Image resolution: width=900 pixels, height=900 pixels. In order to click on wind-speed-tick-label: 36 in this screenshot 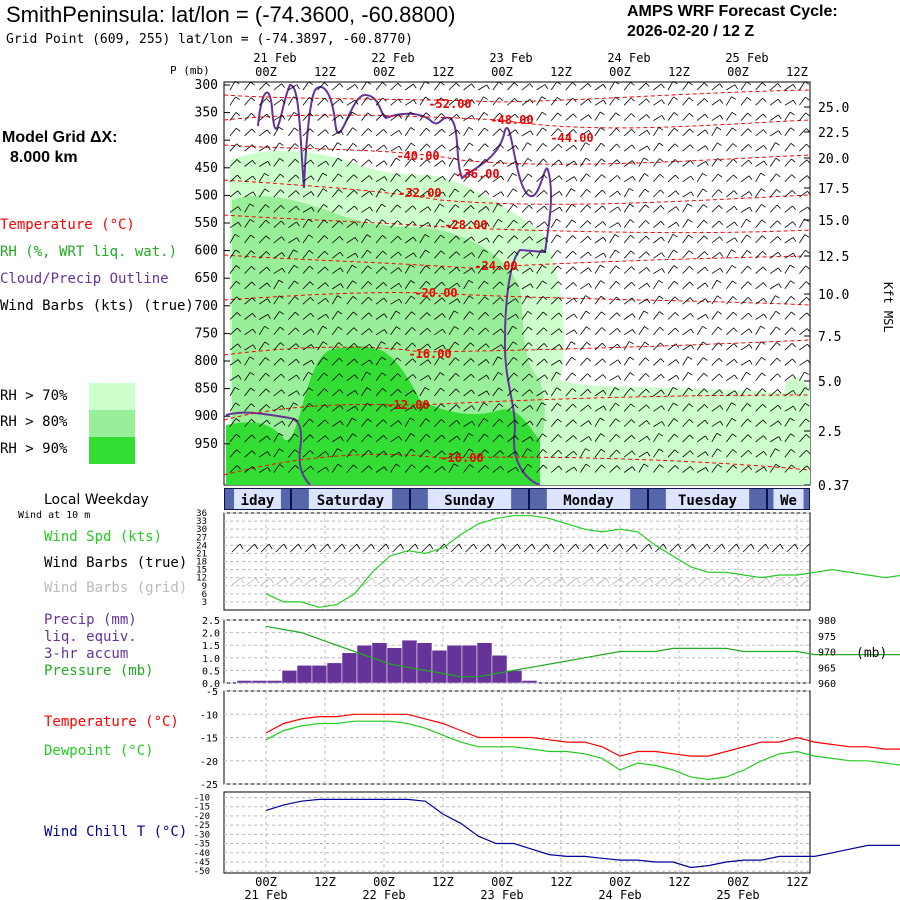, I will do `click(201, 514)`.